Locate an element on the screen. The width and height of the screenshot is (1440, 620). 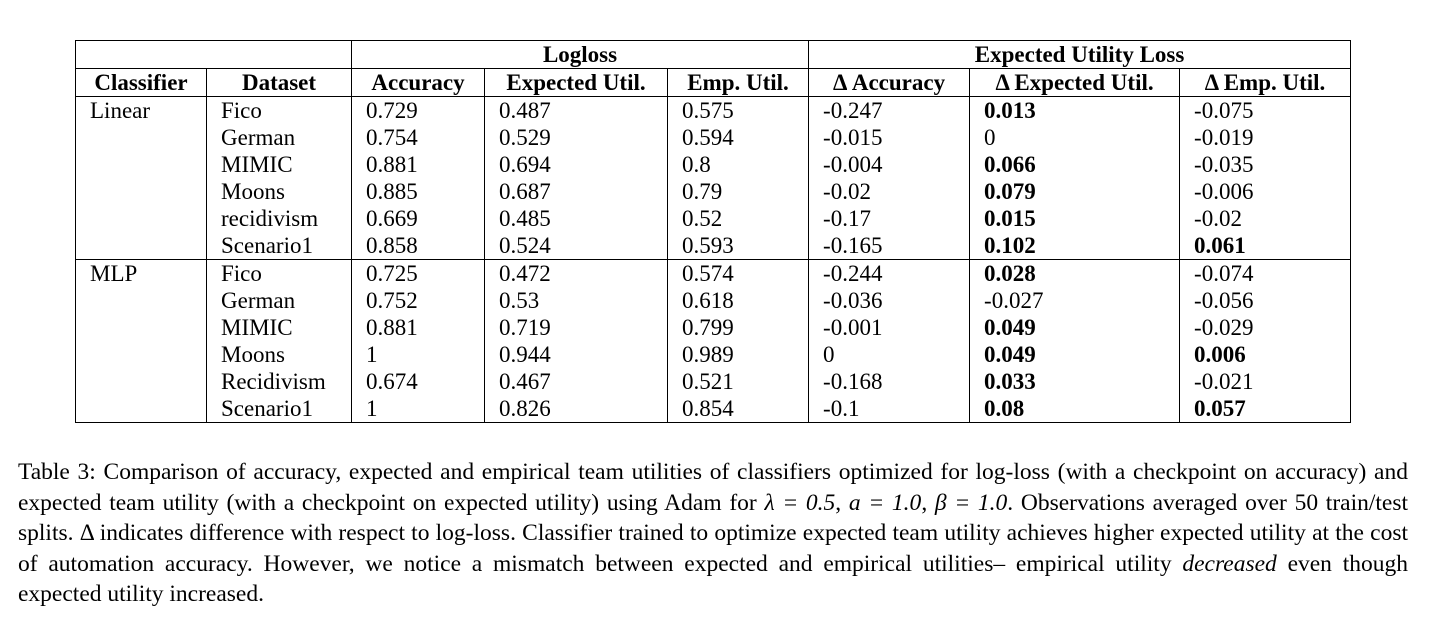
caption-text: even though expected utility increased. is located at coordinates (713, 579).